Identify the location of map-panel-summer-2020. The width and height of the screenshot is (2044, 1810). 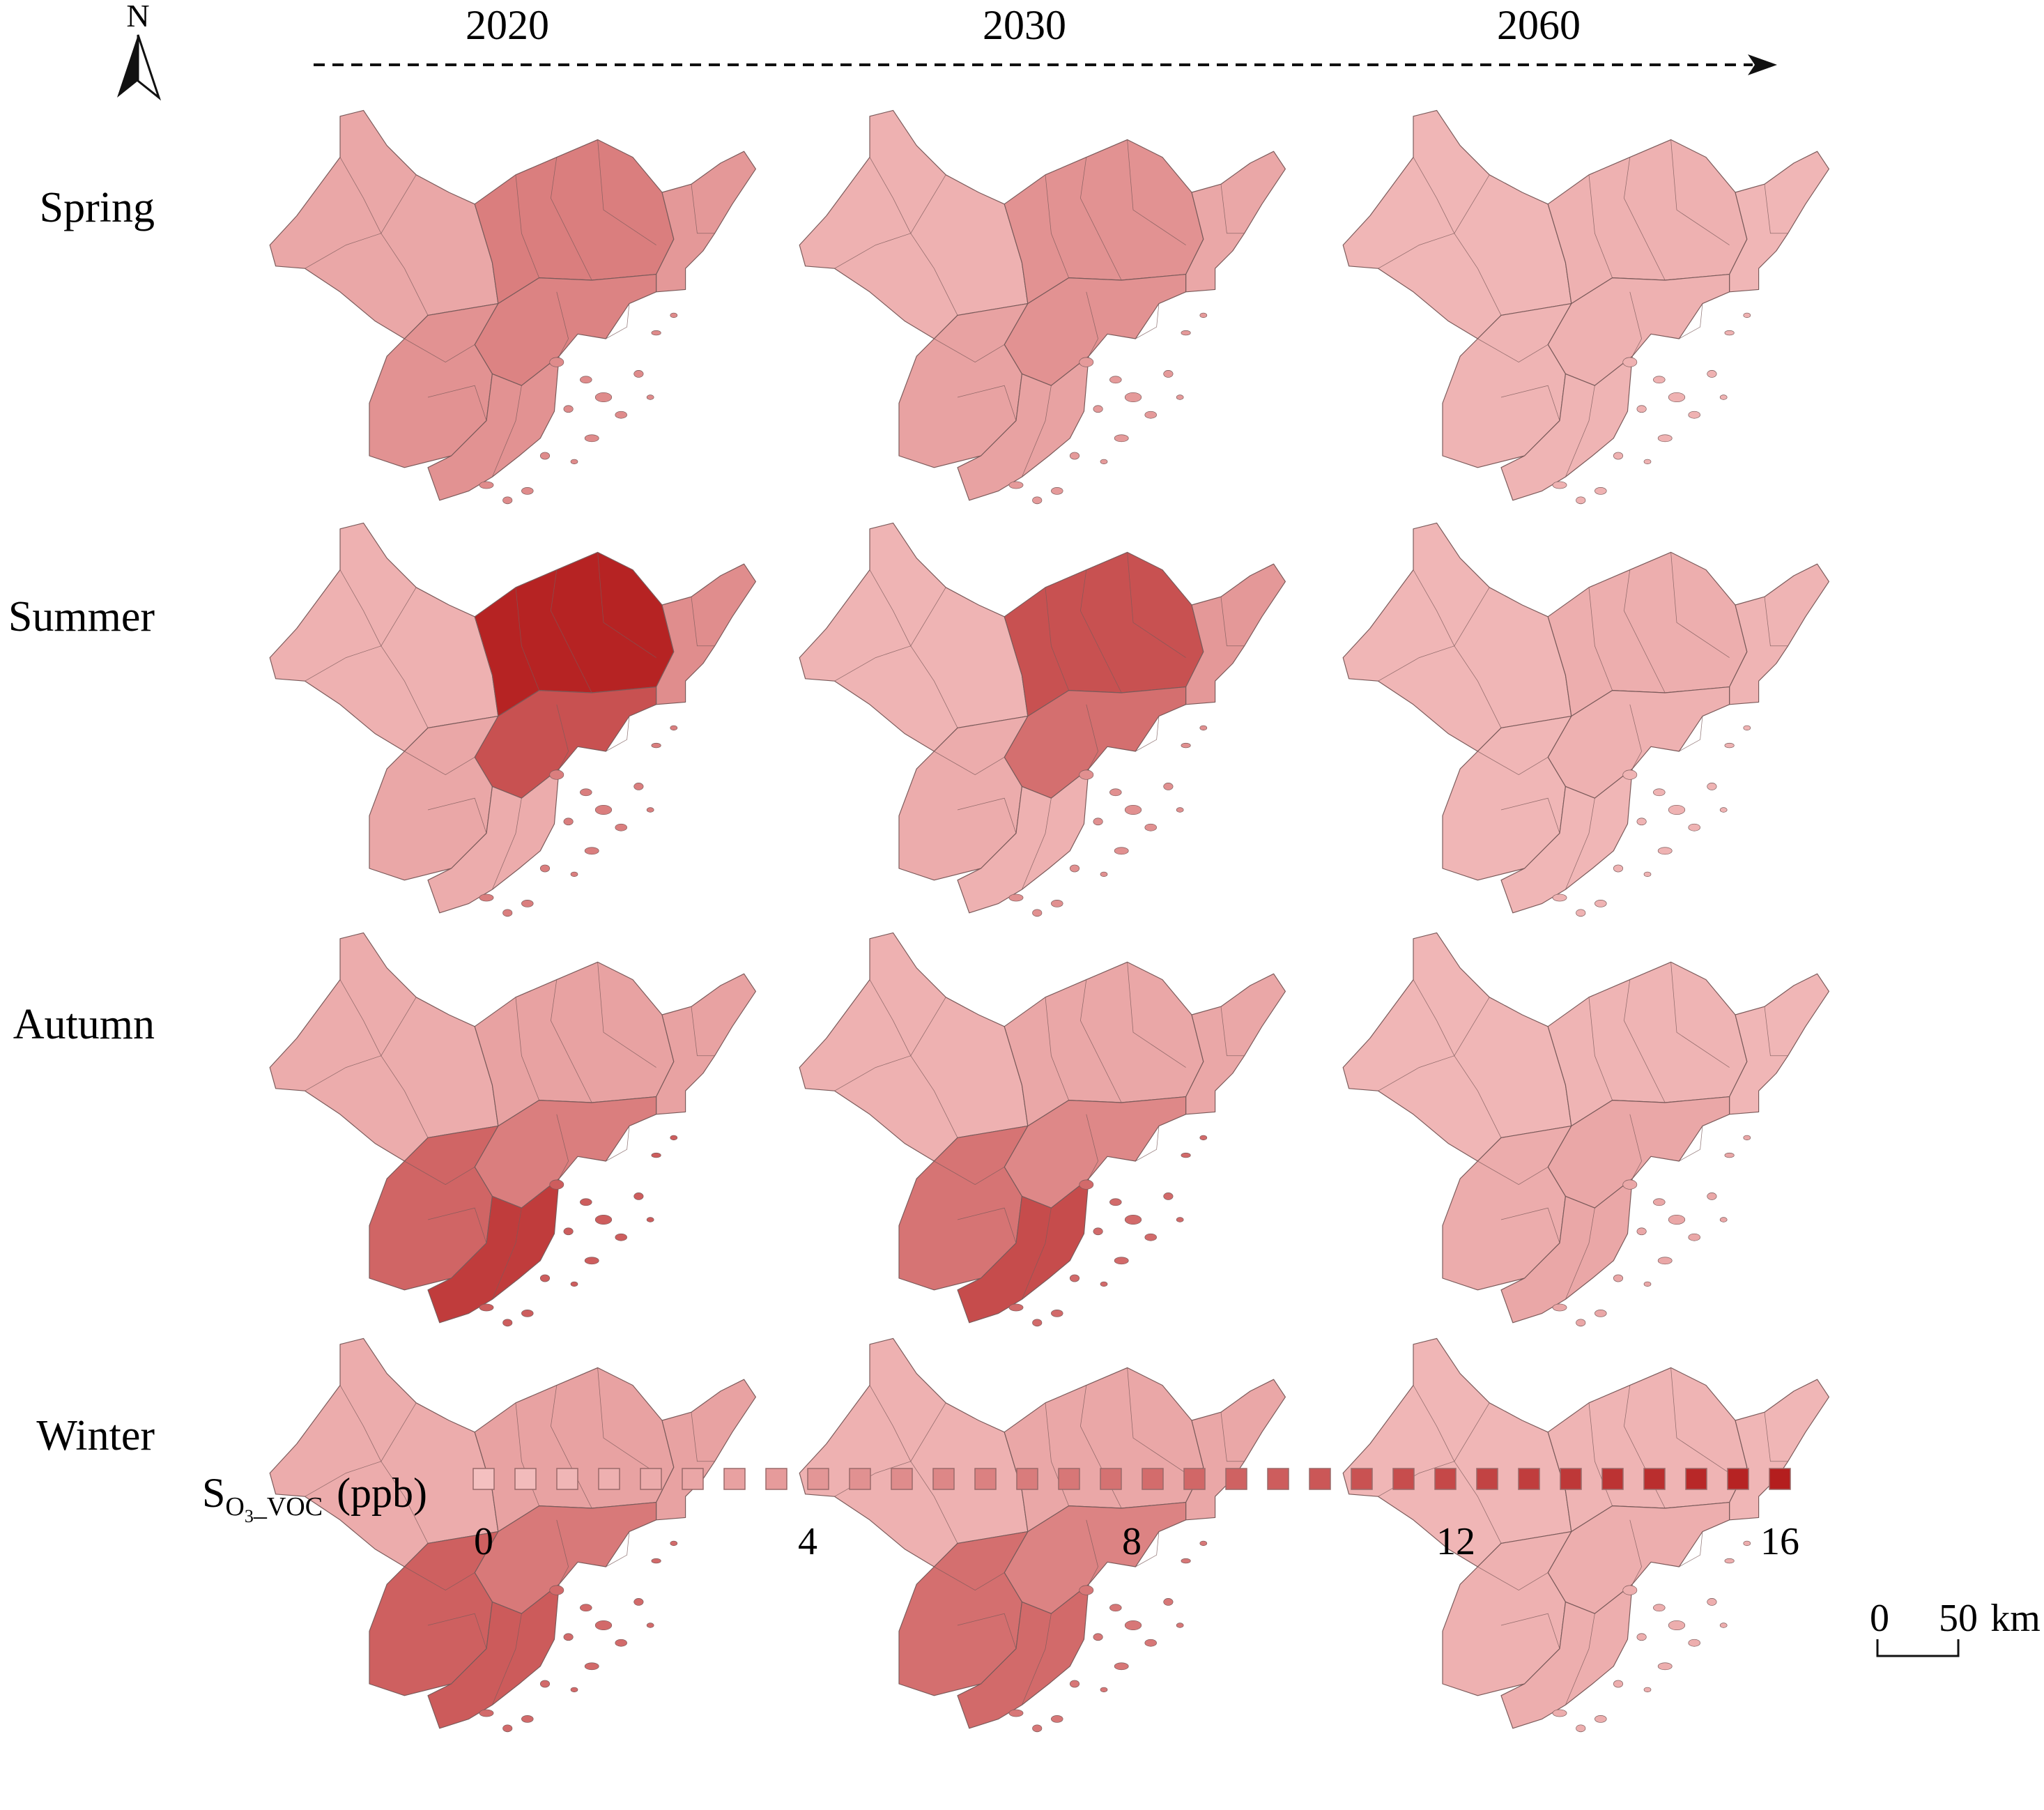
(513, 720).